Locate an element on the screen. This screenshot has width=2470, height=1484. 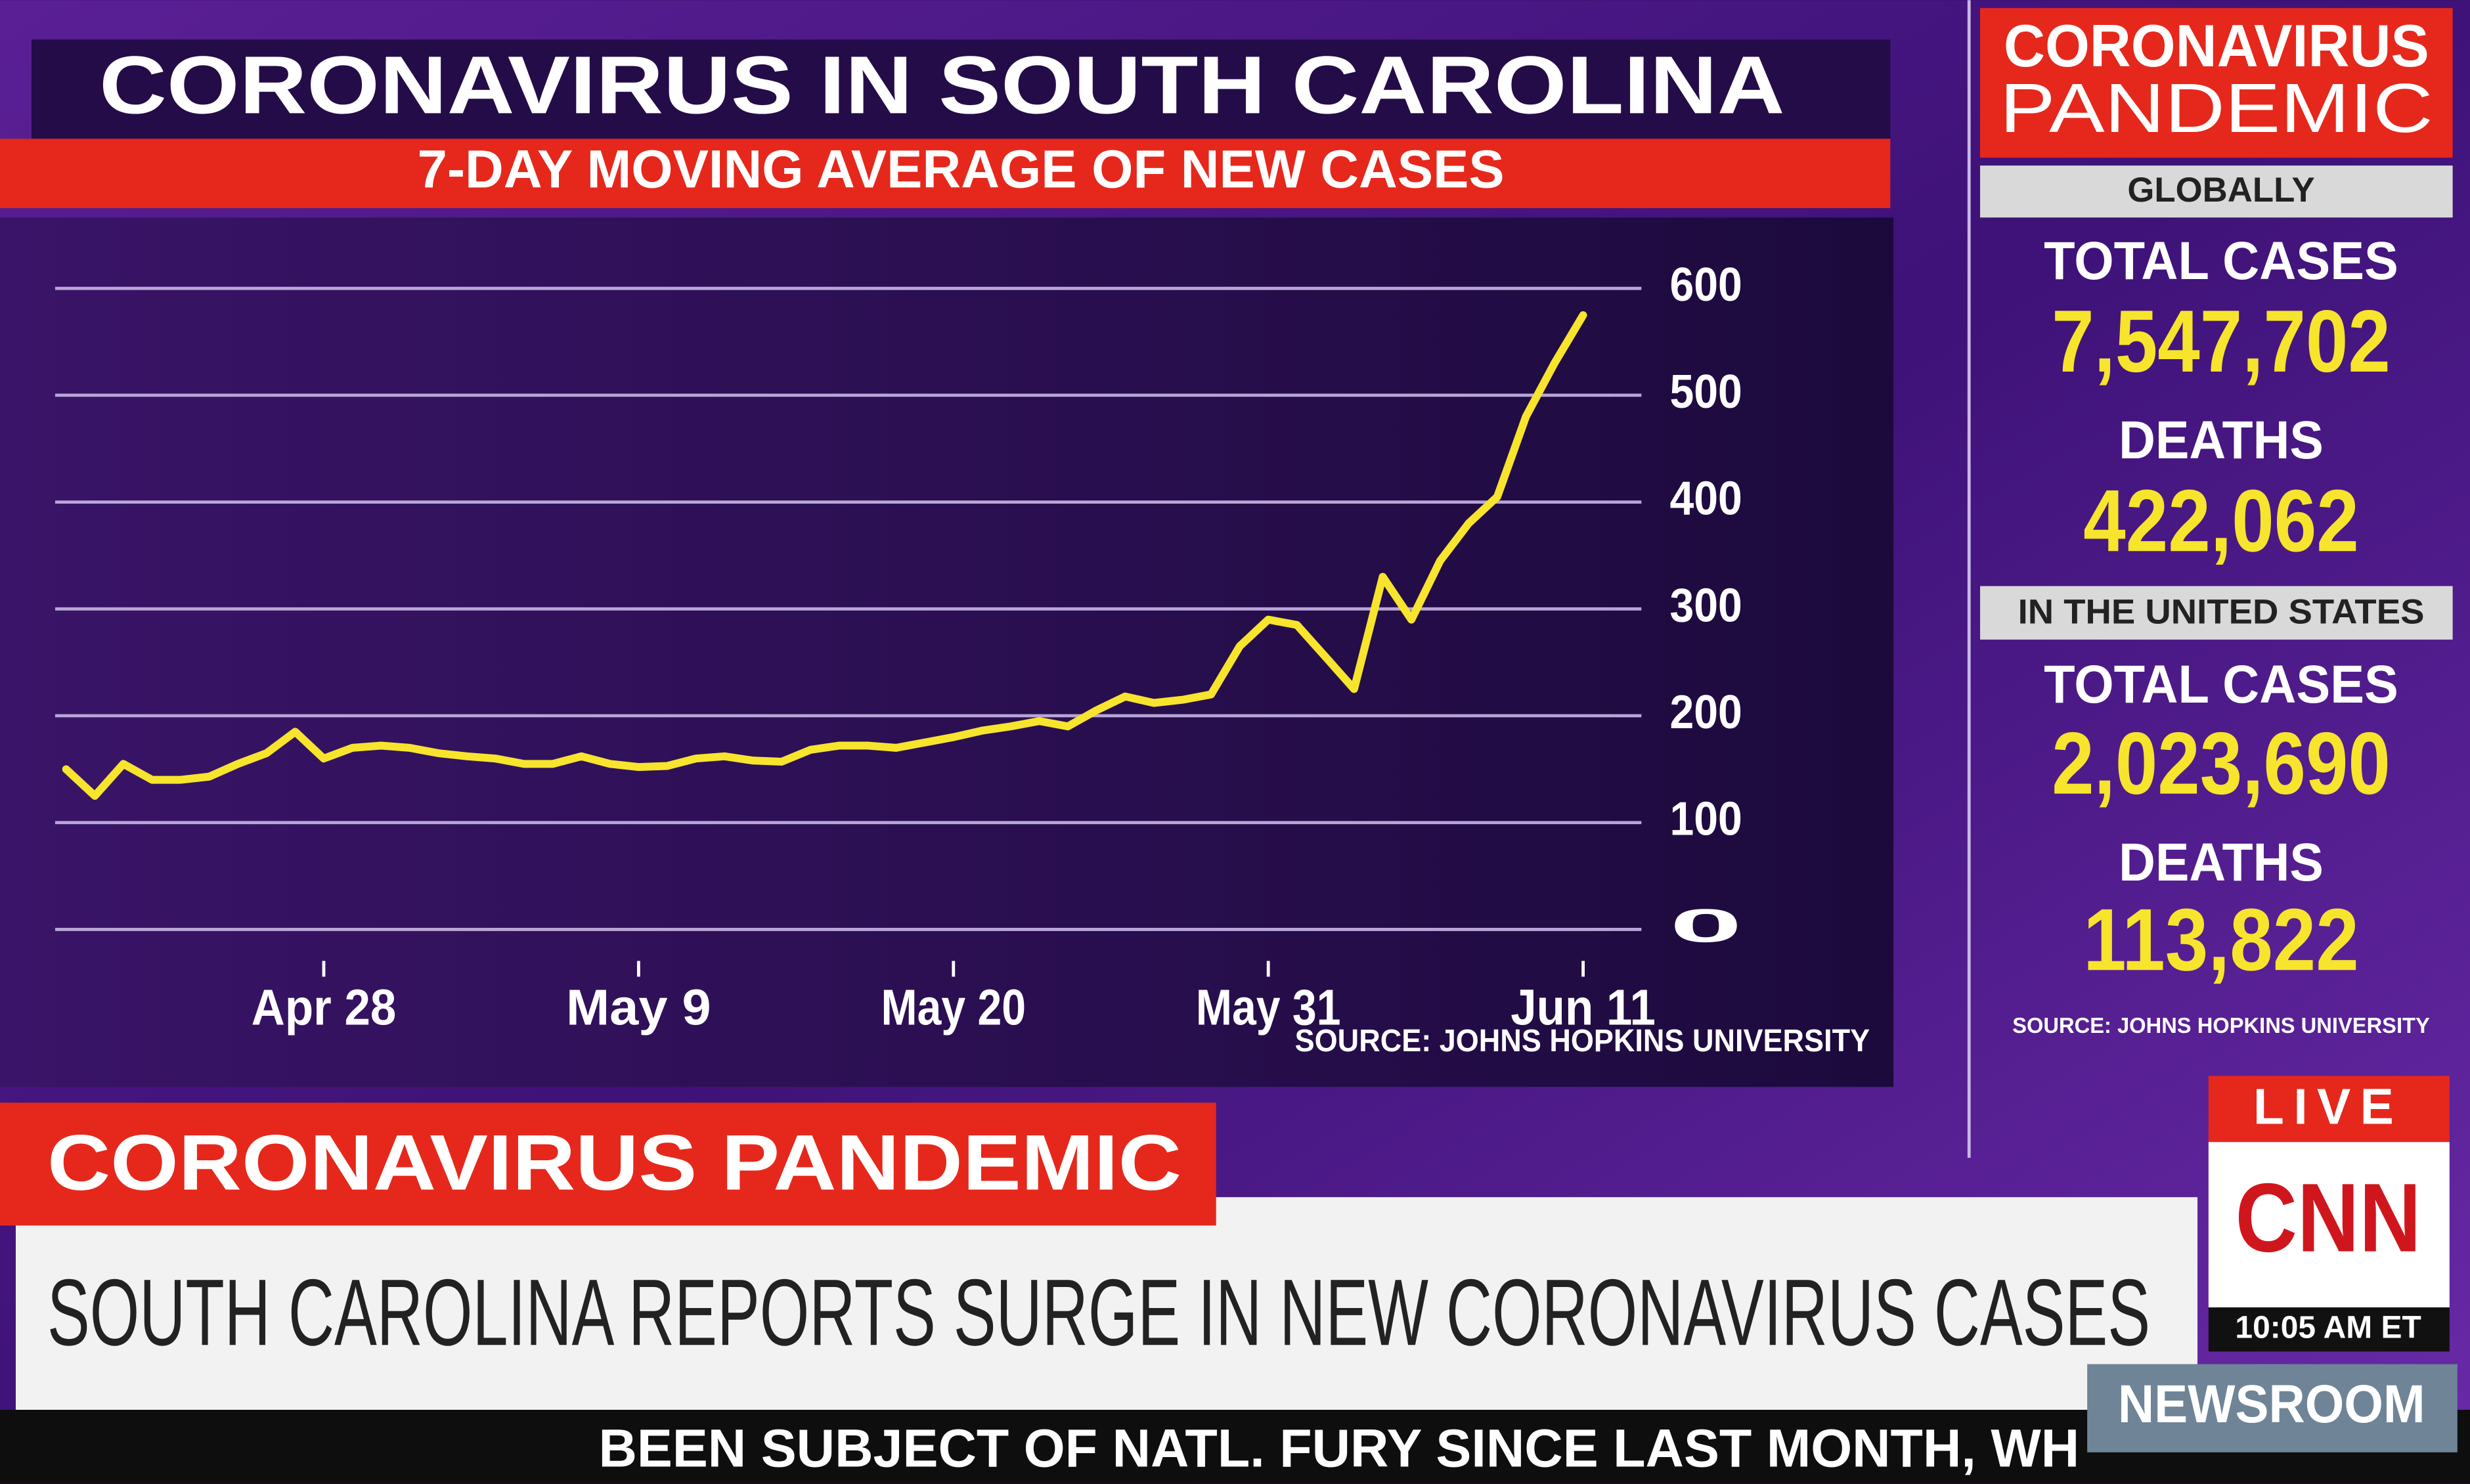
live-label: LIVE is located at coordinates (2328, 1107).